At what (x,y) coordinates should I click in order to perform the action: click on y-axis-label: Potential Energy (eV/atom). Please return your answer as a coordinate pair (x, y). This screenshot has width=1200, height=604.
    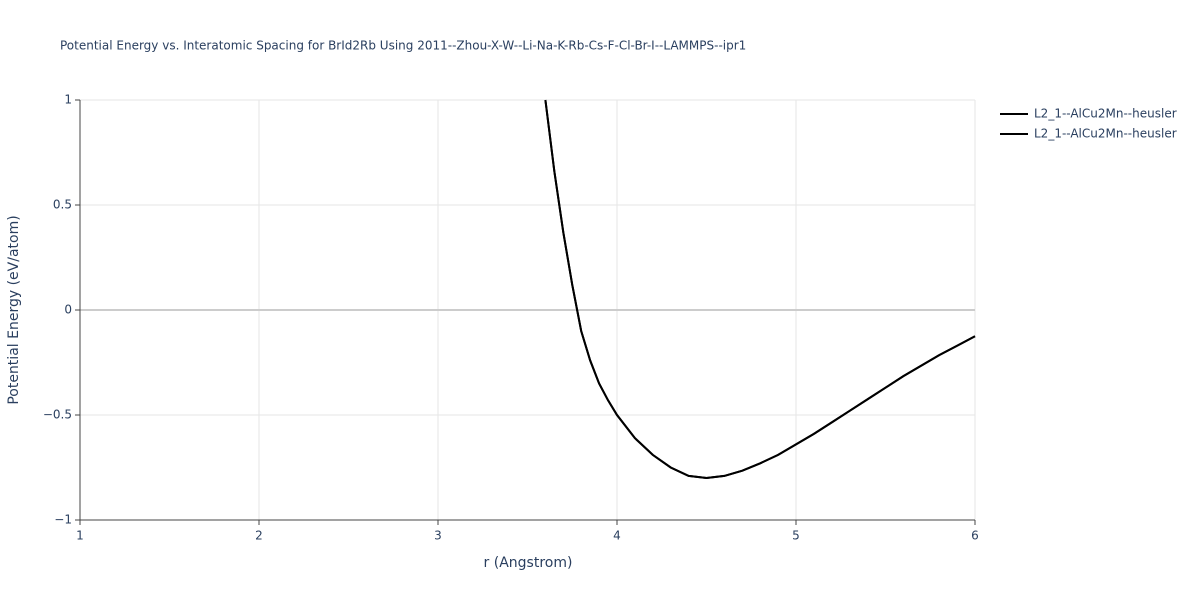
    Looking at the image, I should click on (14, 309).